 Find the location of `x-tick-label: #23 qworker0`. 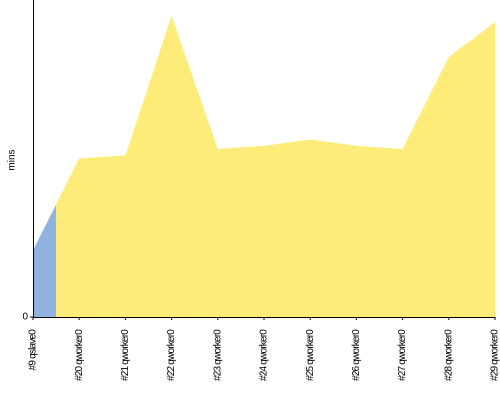

x-tick-label: #23 qworker0 is located at coordinates (217, 355).